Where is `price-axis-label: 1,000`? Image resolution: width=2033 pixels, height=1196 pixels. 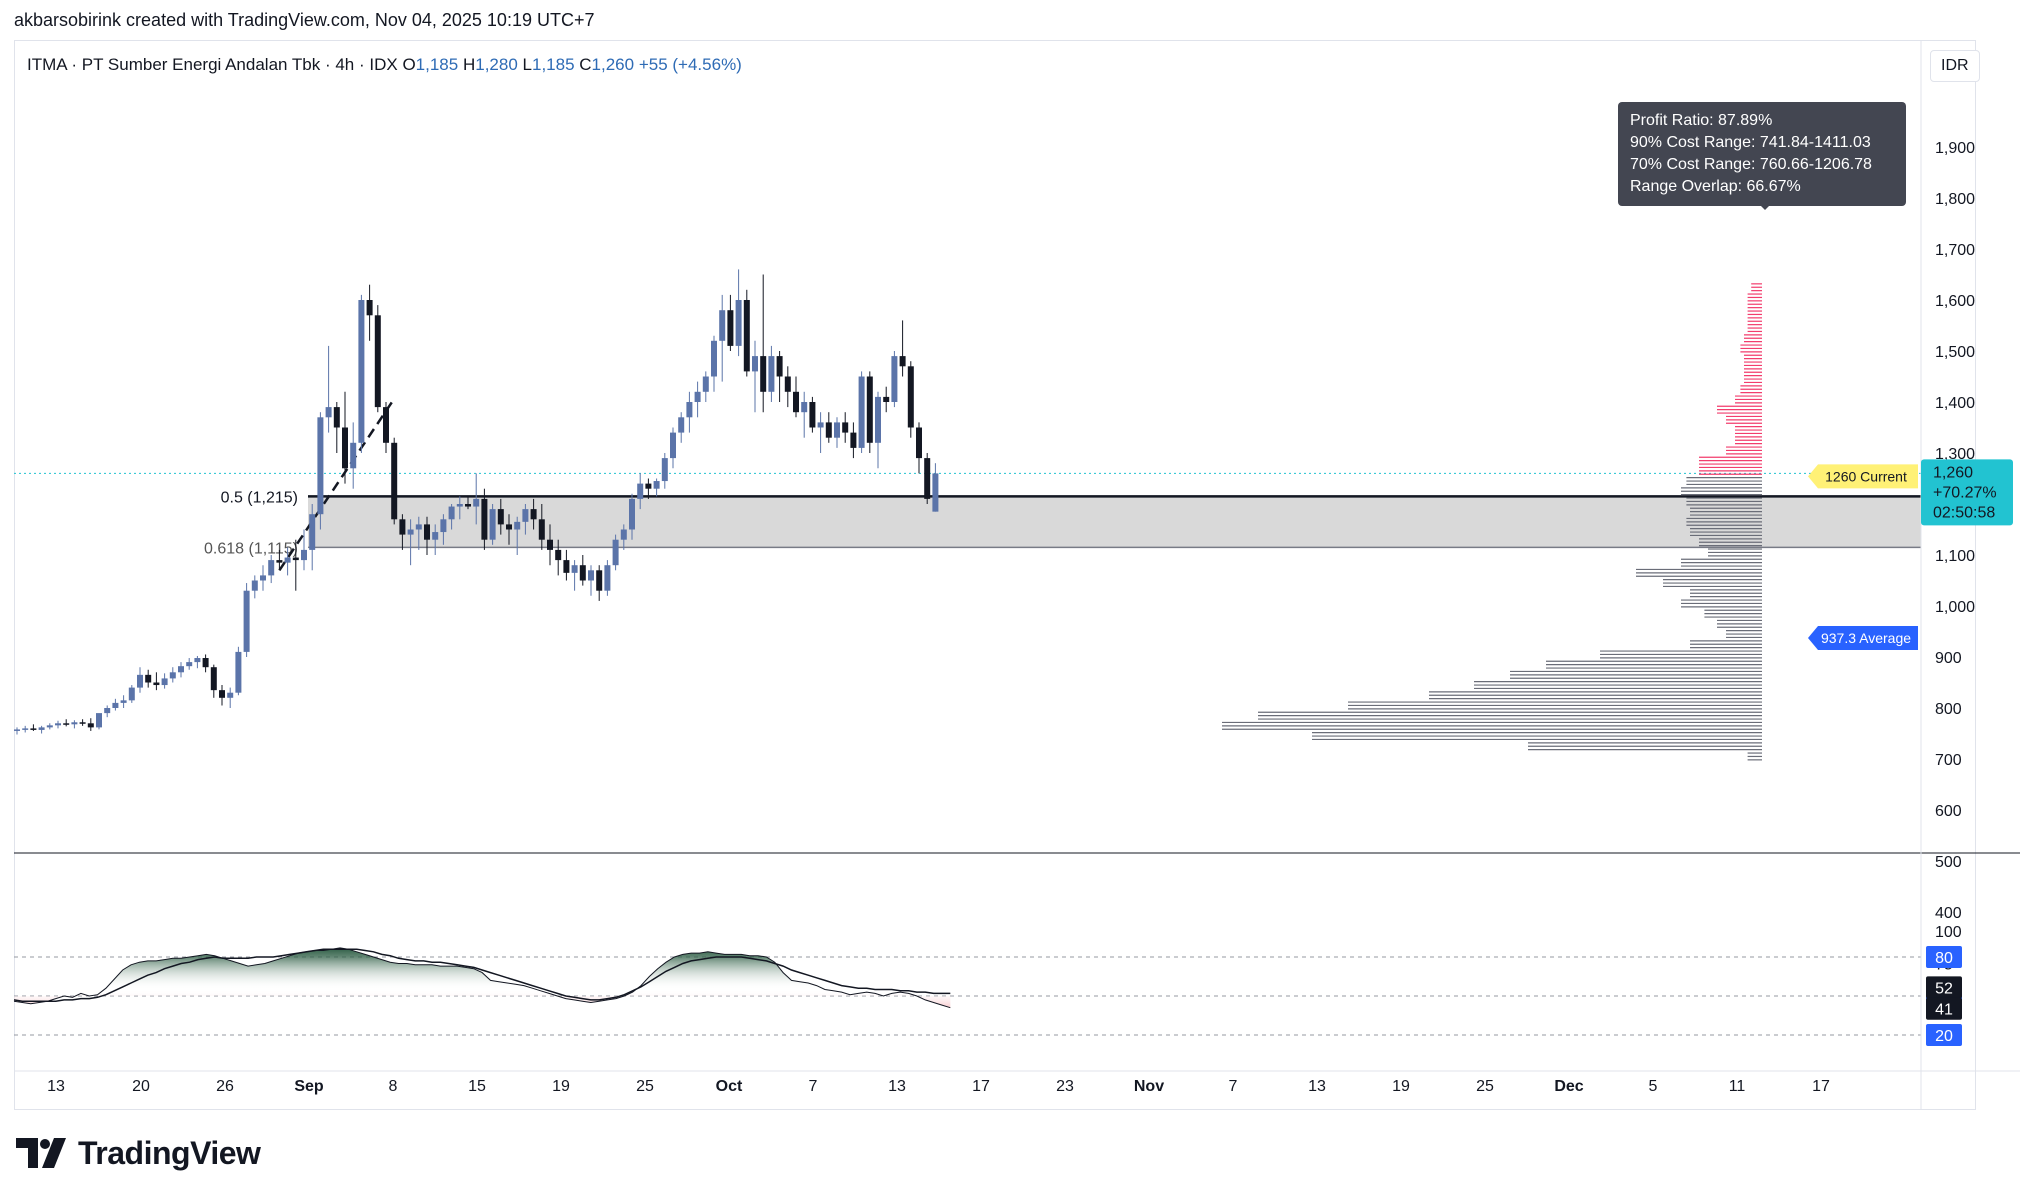
price-axis-label: 1,000 is located at coordinates (1955, 607).